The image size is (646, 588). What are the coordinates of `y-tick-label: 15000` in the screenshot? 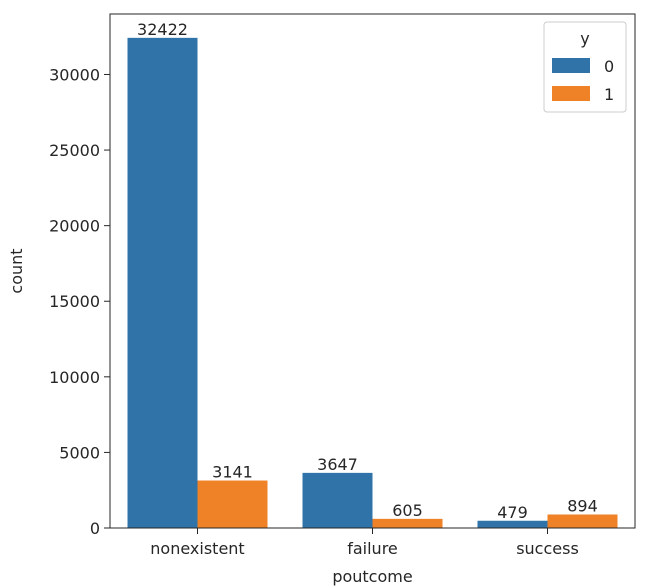 It's located at (74, 301).